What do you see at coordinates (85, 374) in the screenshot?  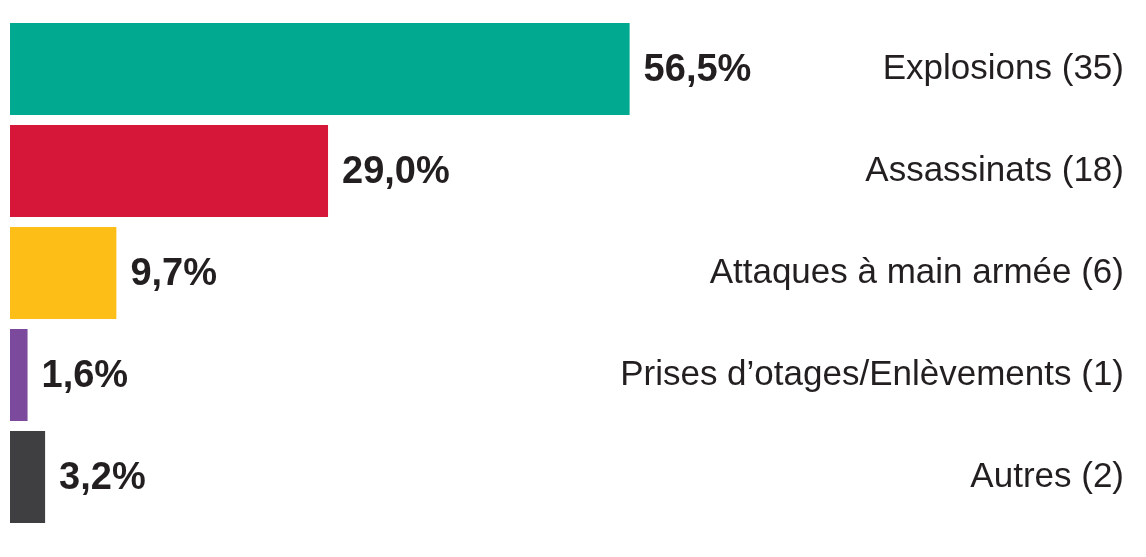 I see `data-label: 1,6%` at bounding box center [85, 374].